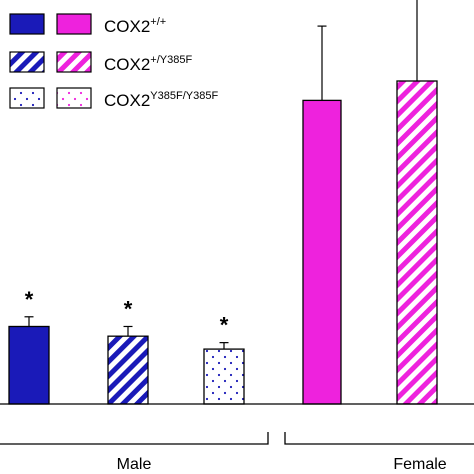 The height and width of the screenshot is (474, 474). What do you see at coordinates (379, 438) in the screenshot?
I see `female-group-bracket` at bounding box center [379, 438].